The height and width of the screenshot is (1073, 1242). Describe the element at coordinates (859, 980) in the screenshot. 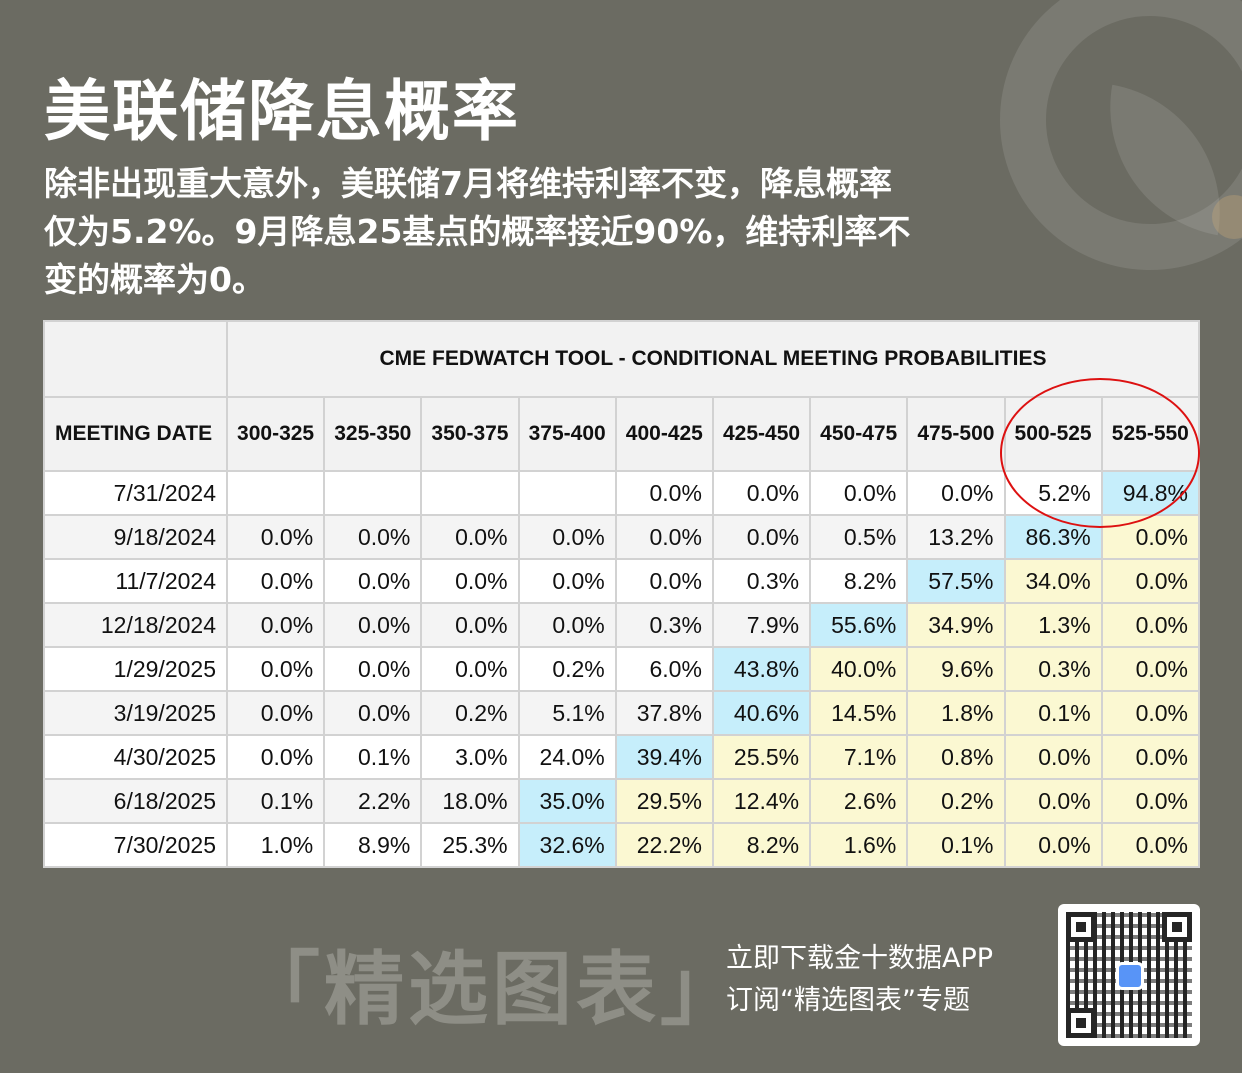

I see `promo-text: 立即下载金十数据APP 订阅“精选图表”专题` at that location.